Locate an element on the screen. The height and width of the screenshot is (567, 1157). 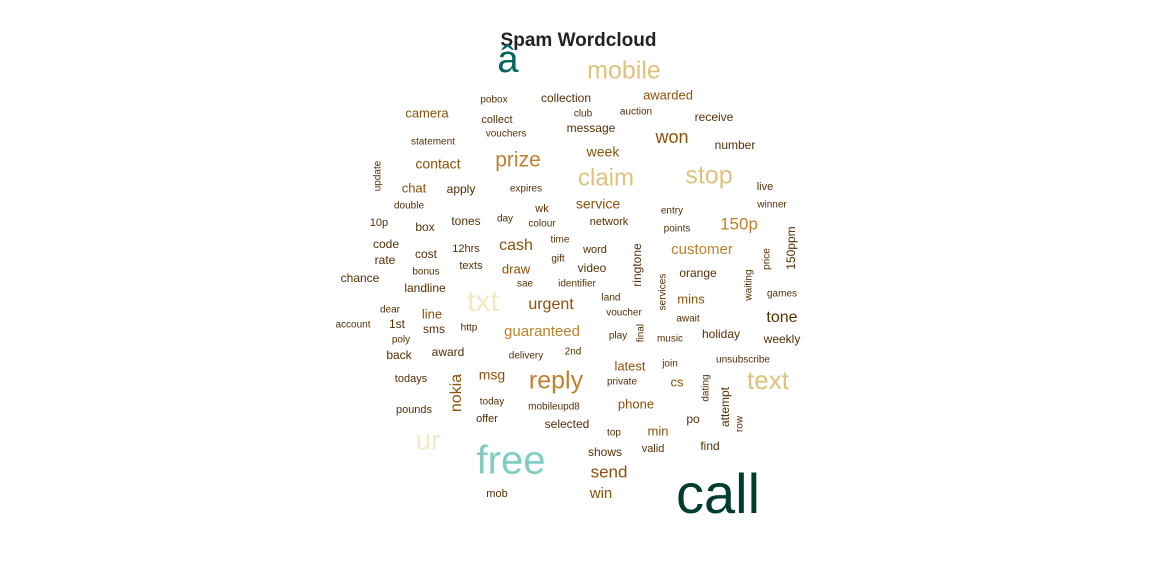
word-rate: rate is located at coordinates (385, 260).